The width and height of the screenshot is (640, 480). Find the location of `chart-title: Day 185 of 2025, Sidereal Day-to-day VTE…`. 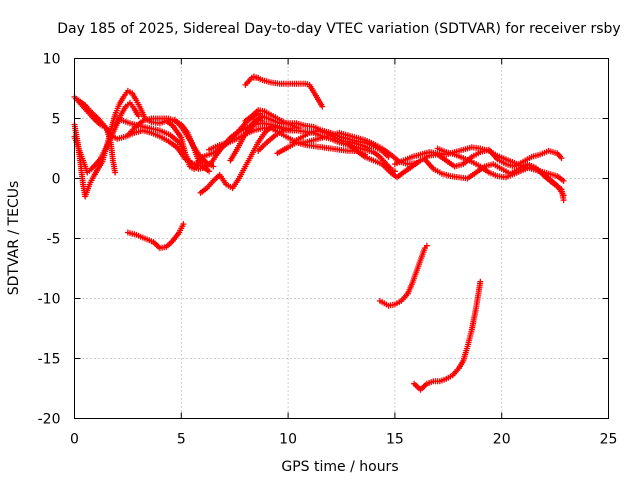

chart-title: Day 185 of 2025, Sidereal Day-to-day VTE… is located at coordinates (338, 29).